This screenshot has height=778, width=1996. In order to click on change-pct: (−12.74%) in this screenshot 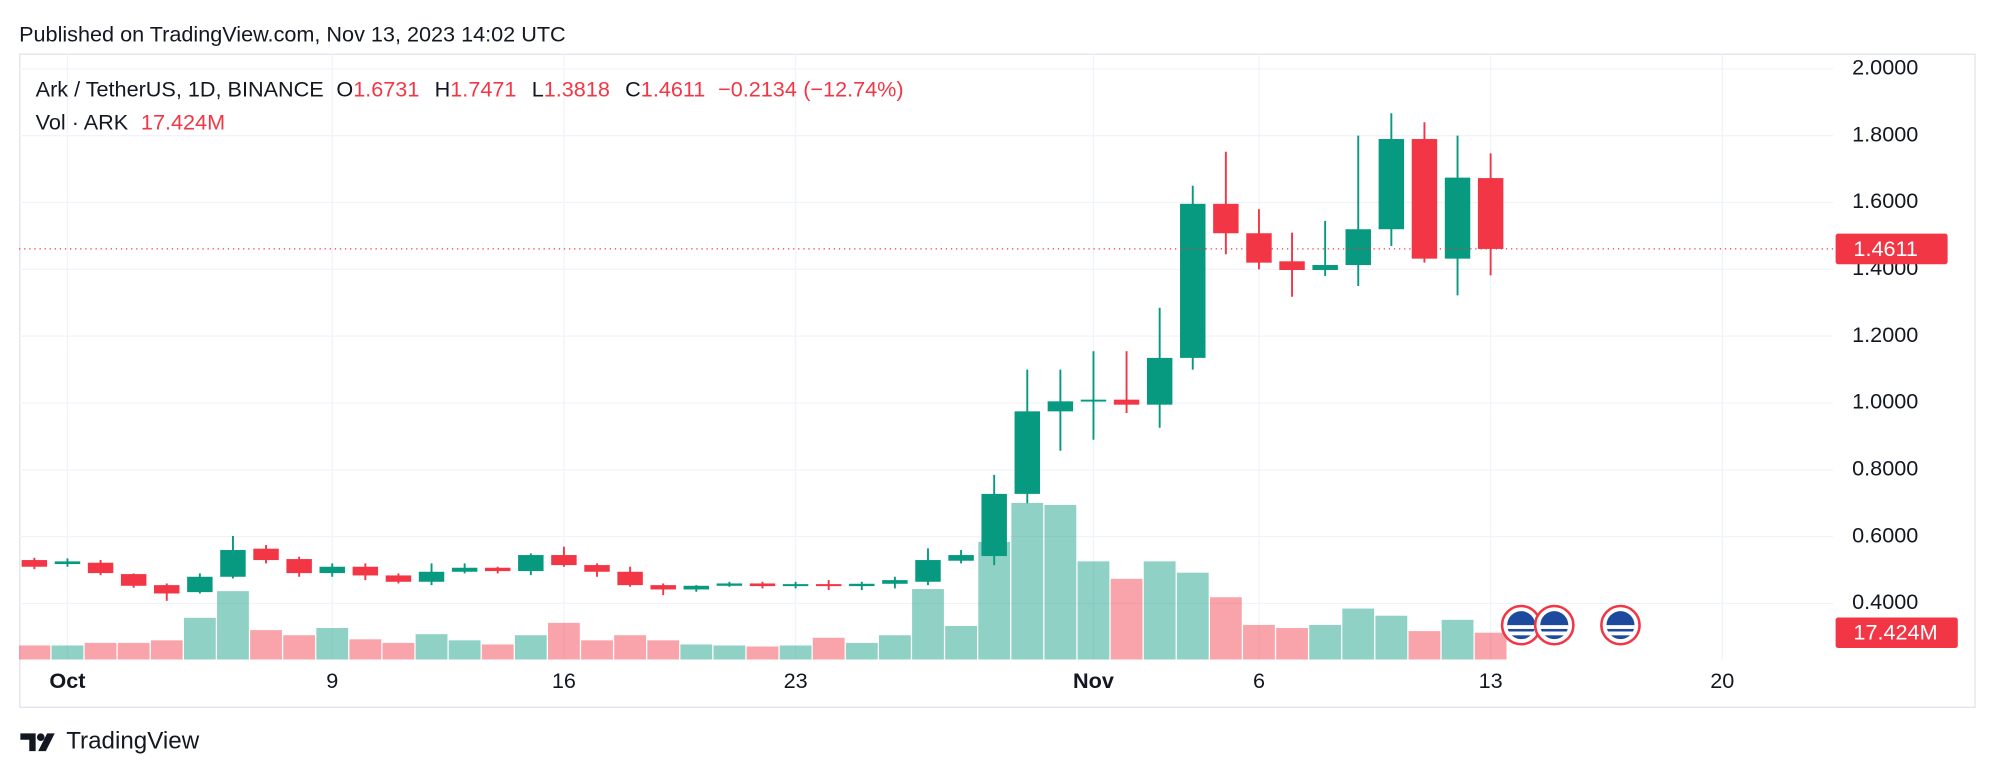, I will do `click(853, 88)`.